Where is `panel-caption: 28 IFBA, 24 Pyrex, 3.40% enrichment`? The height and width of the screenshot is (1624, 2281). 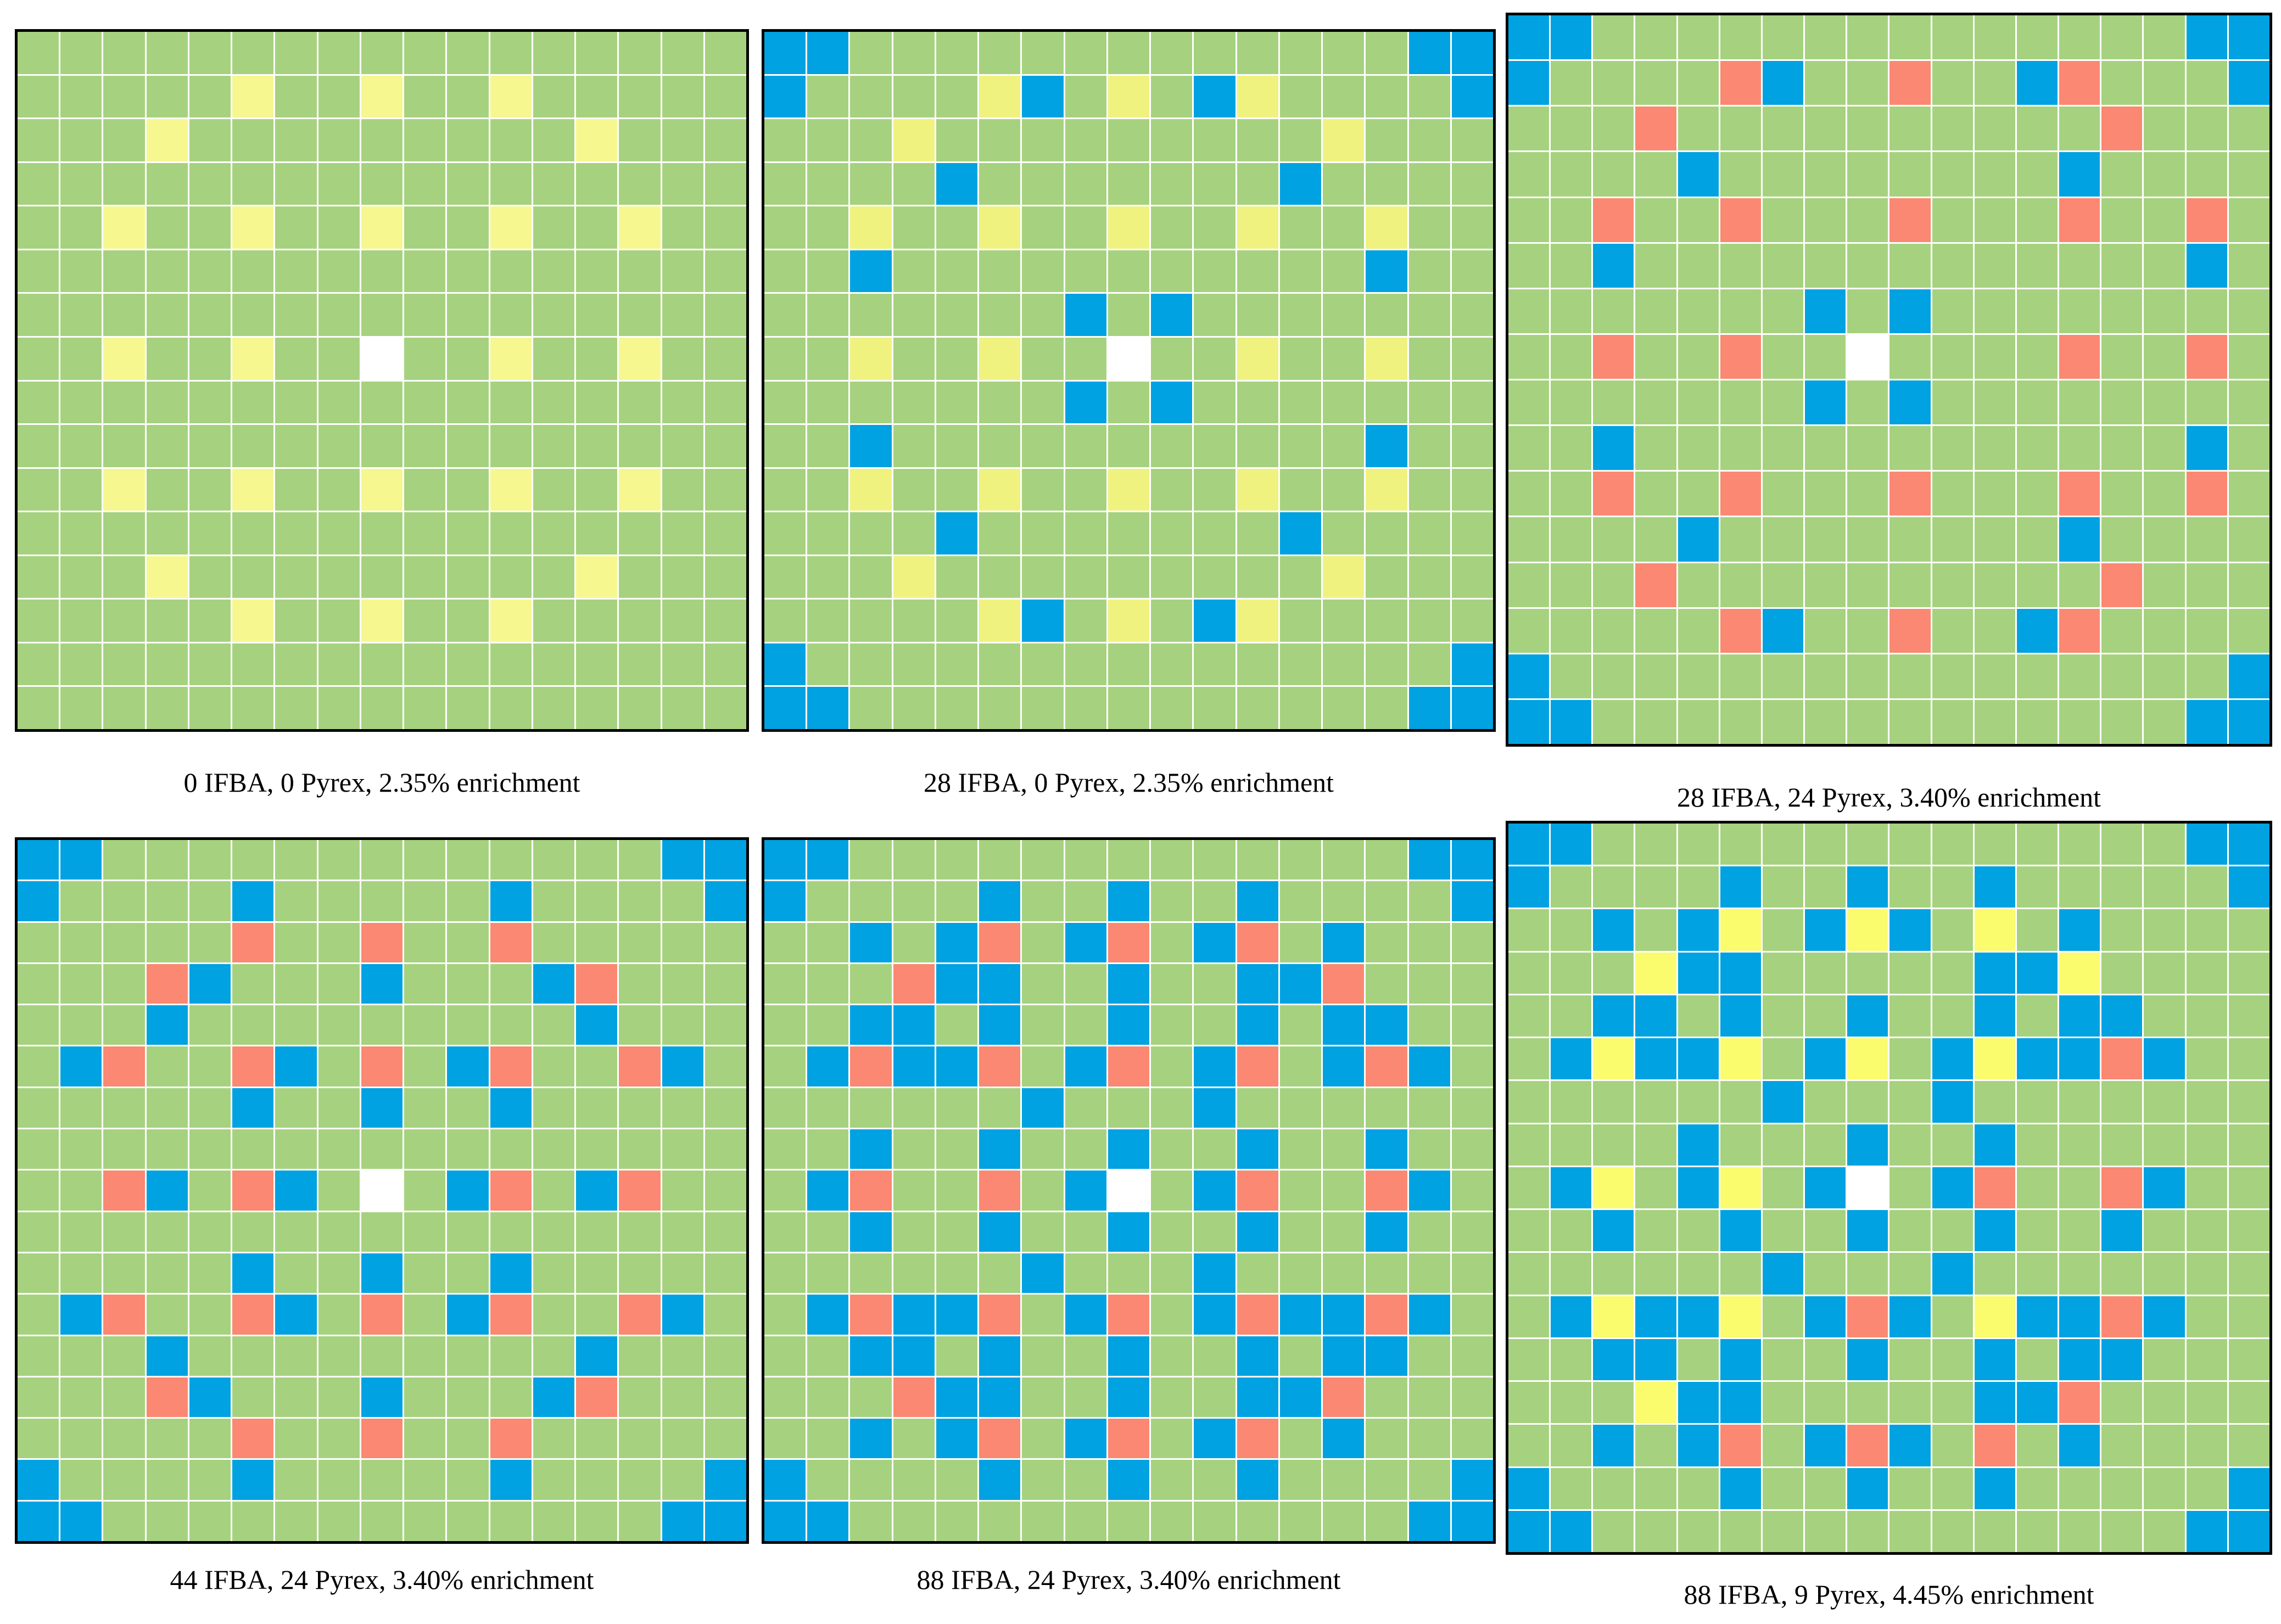 panel-caption: 28 IFBA, 24 Pyrex, 3.40% enrichment is located at coordinates (1888, 798).